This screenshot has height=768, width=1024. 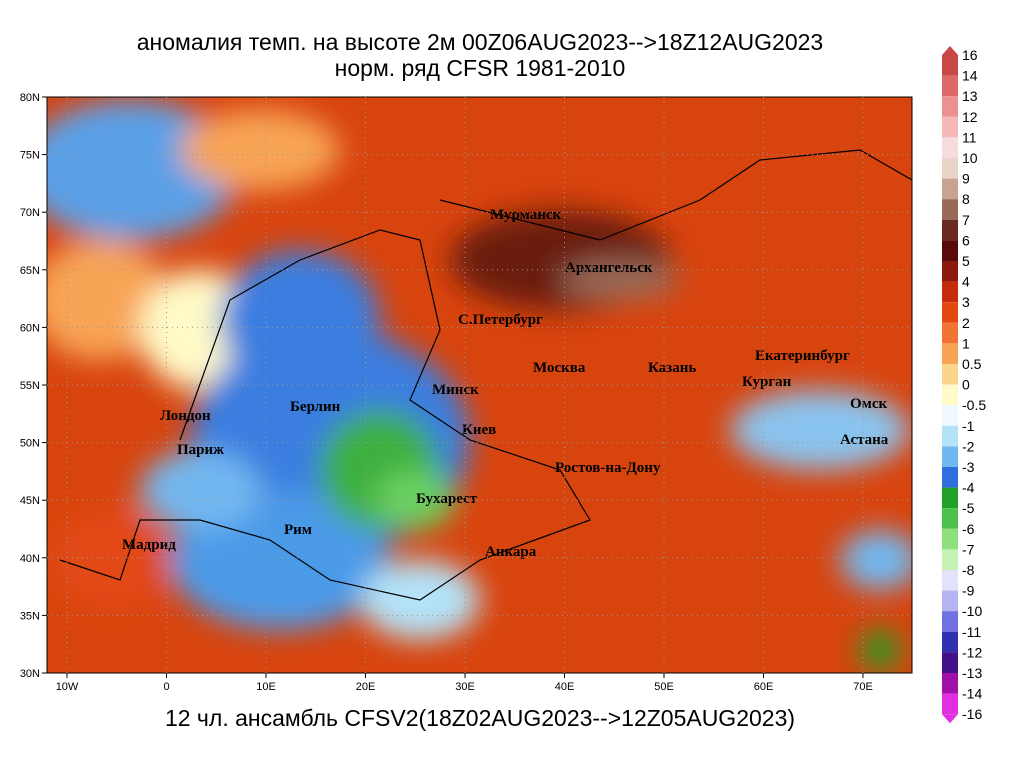 I want to click on colorbar-label: 4, so click(x=966, y=282).